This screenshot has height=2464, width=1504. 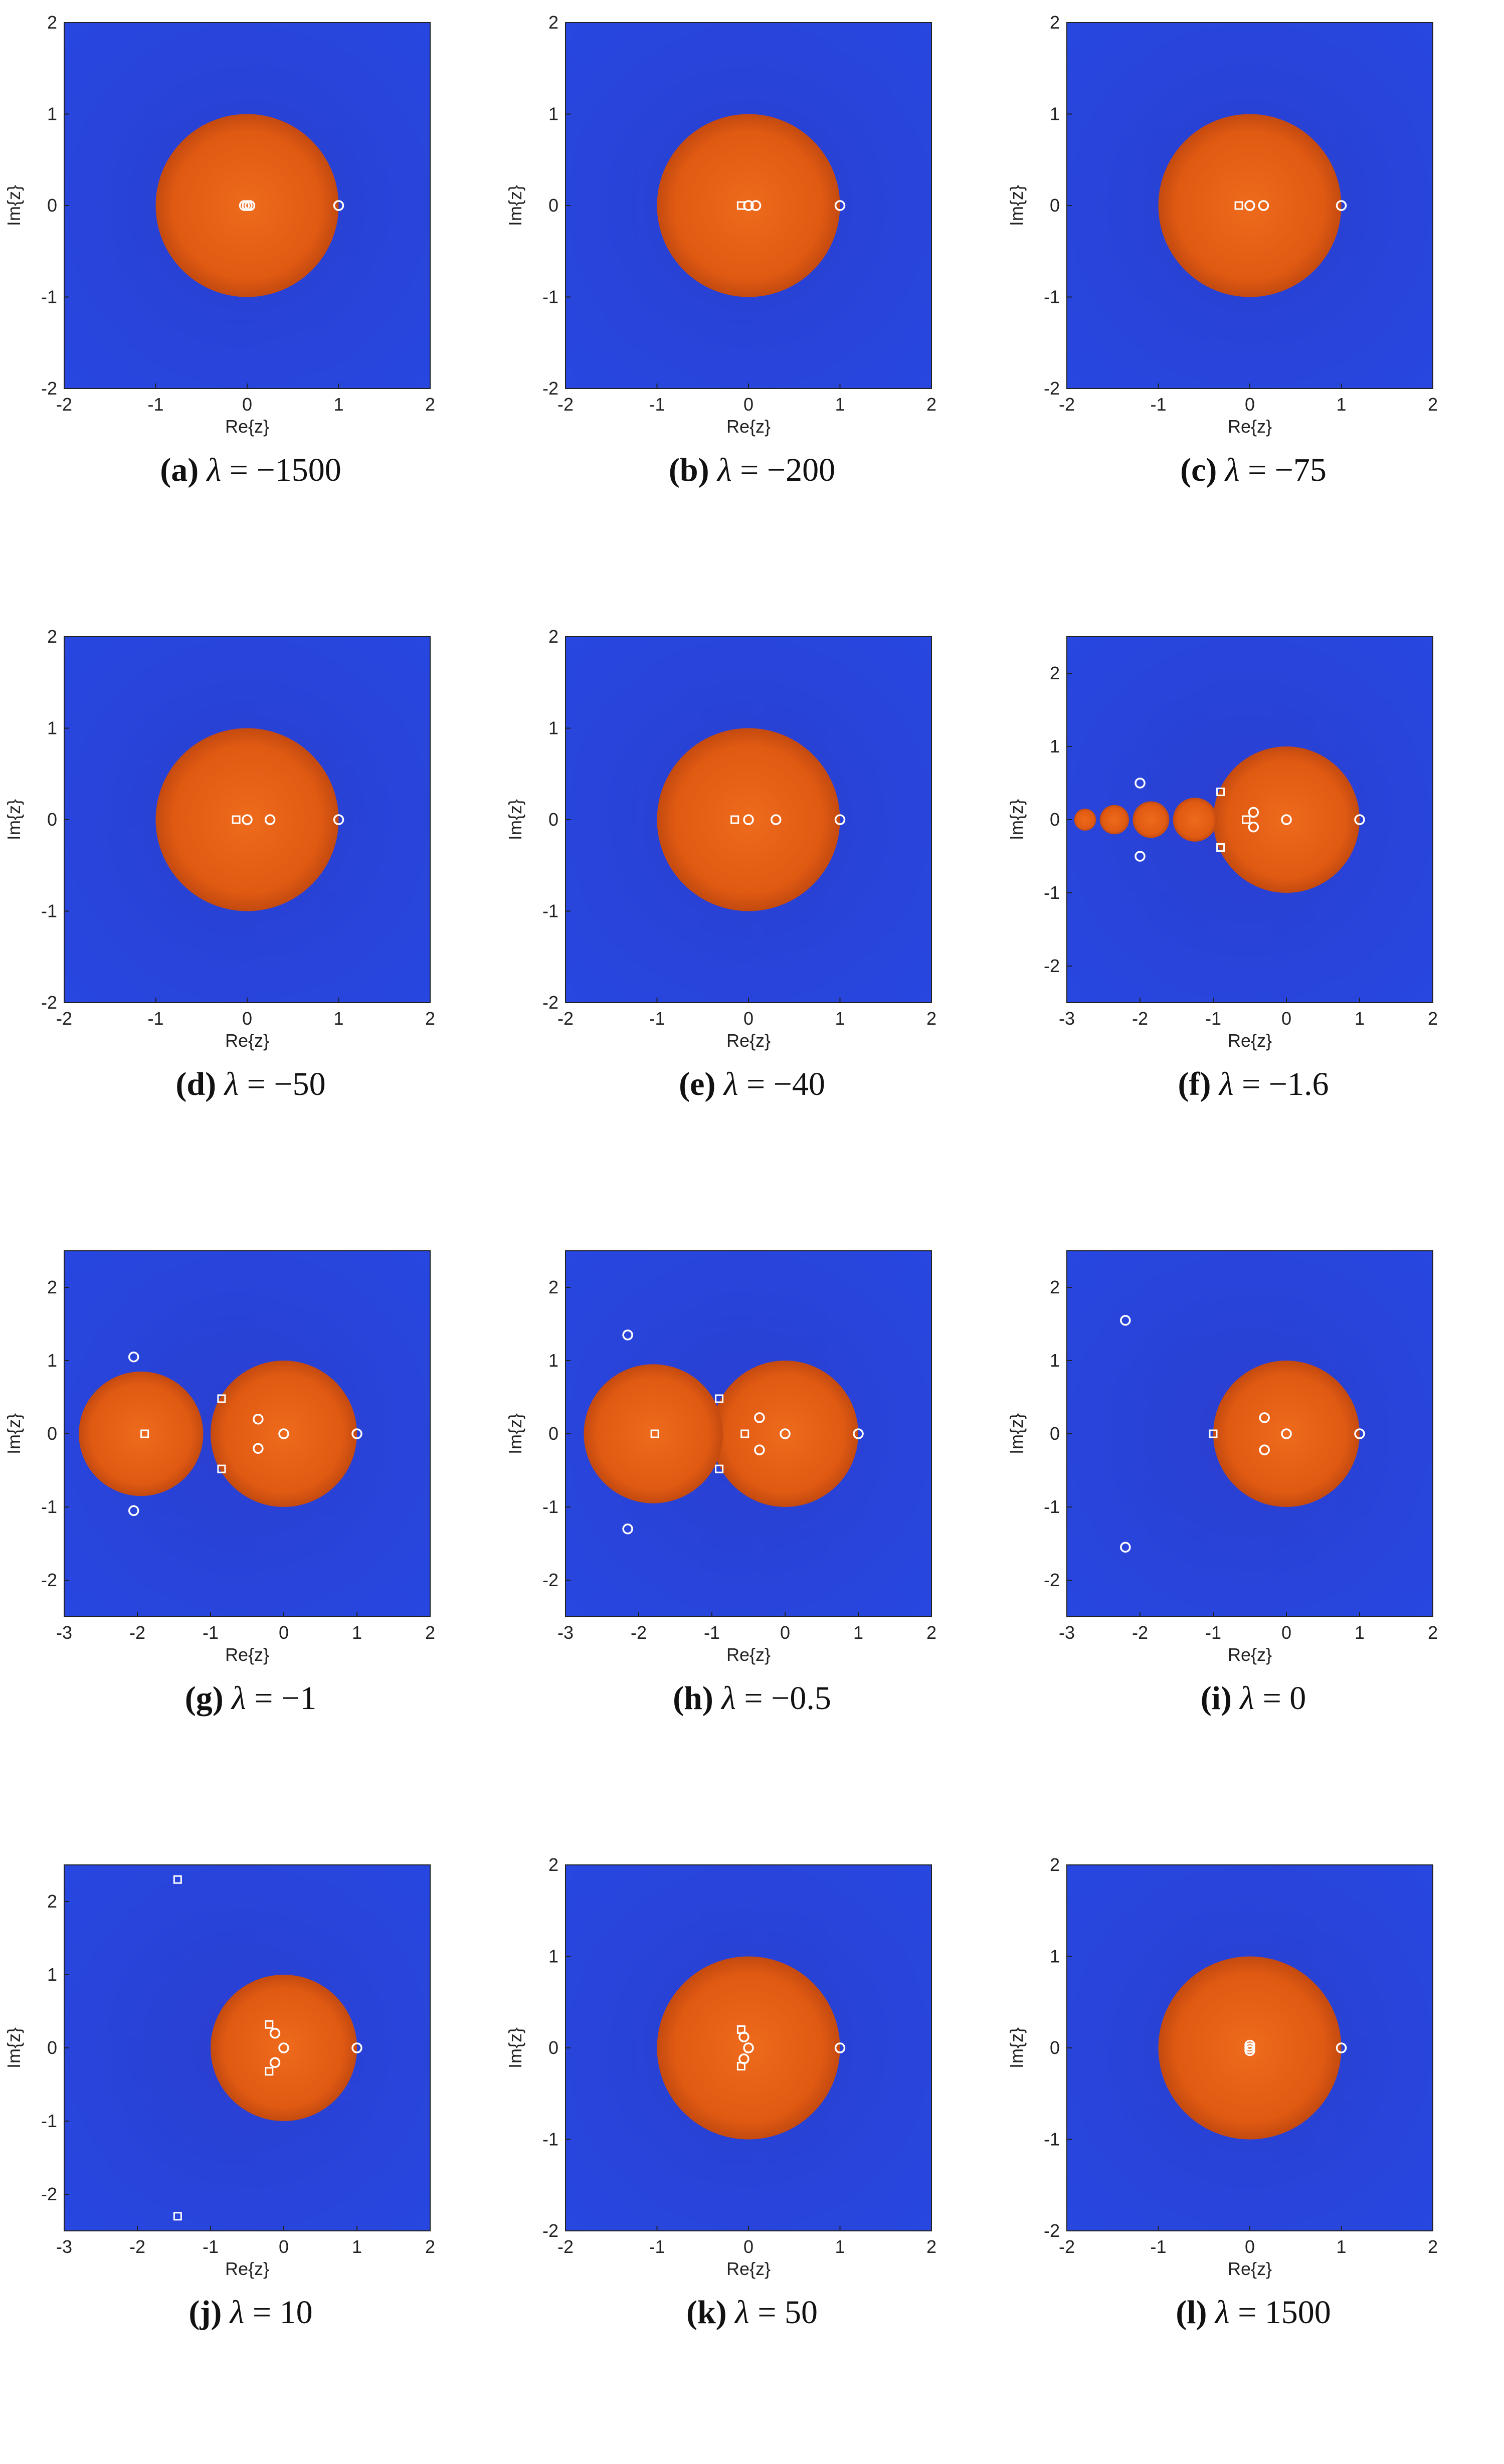 What do you see at coordinates (219, 1457) in the screenshot?
I see `plot-g: -3 -2 -1 0 1 2 -2 -1 0 1 2 Re{z} Im{z}` at bounding box center [219, 1457].